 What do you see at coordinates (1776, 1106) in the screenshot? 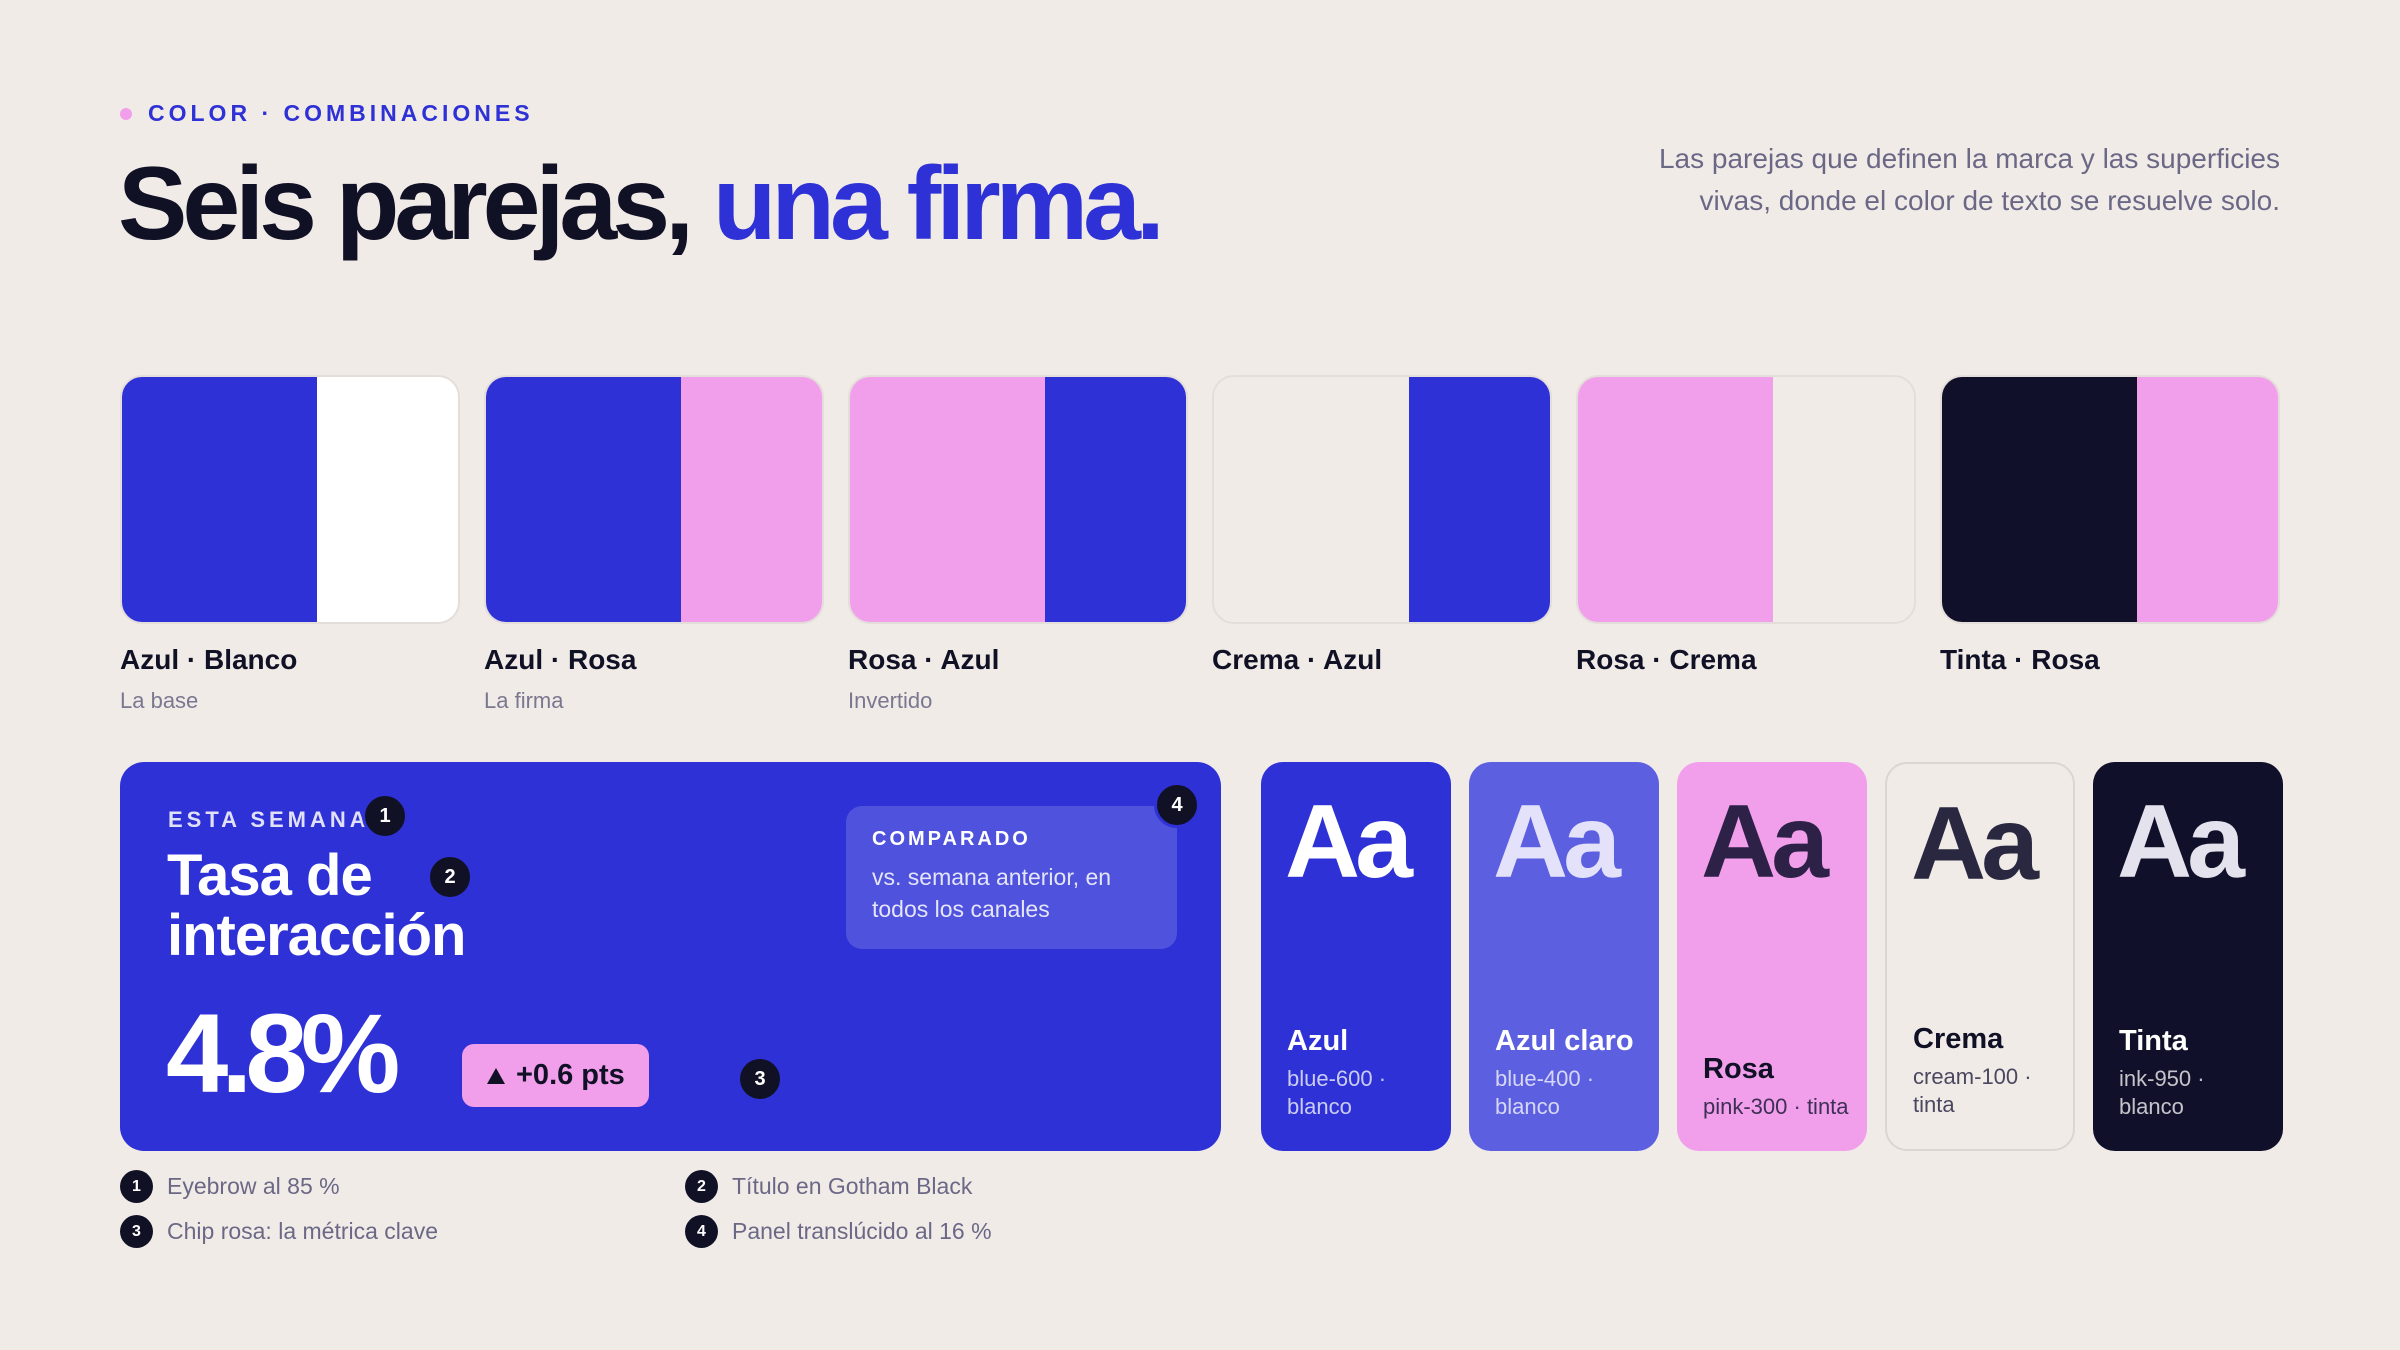
I see `type-card-spec: pink-300 · tinta` at bounding box center [1776, 1106].